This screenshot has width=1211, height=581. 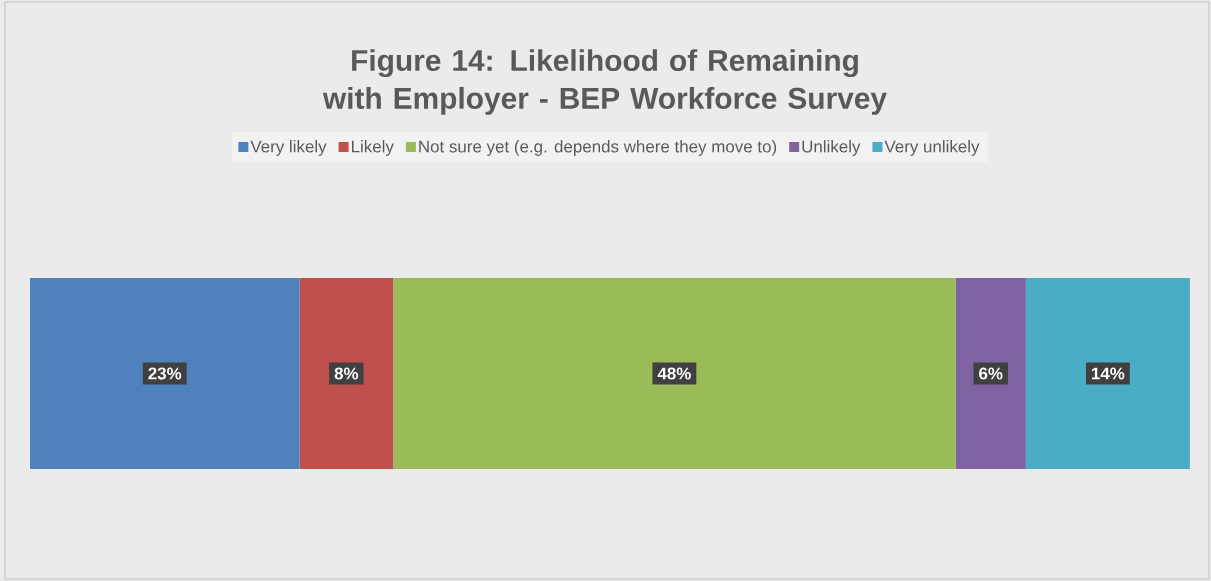 What do you see at coordinates (604, 82) in the screenshot?
I see `chart-title: Figure 14: Likelihood of Remaining with Employer - BEP Workforce Survey` at bounding box center [604, 82].